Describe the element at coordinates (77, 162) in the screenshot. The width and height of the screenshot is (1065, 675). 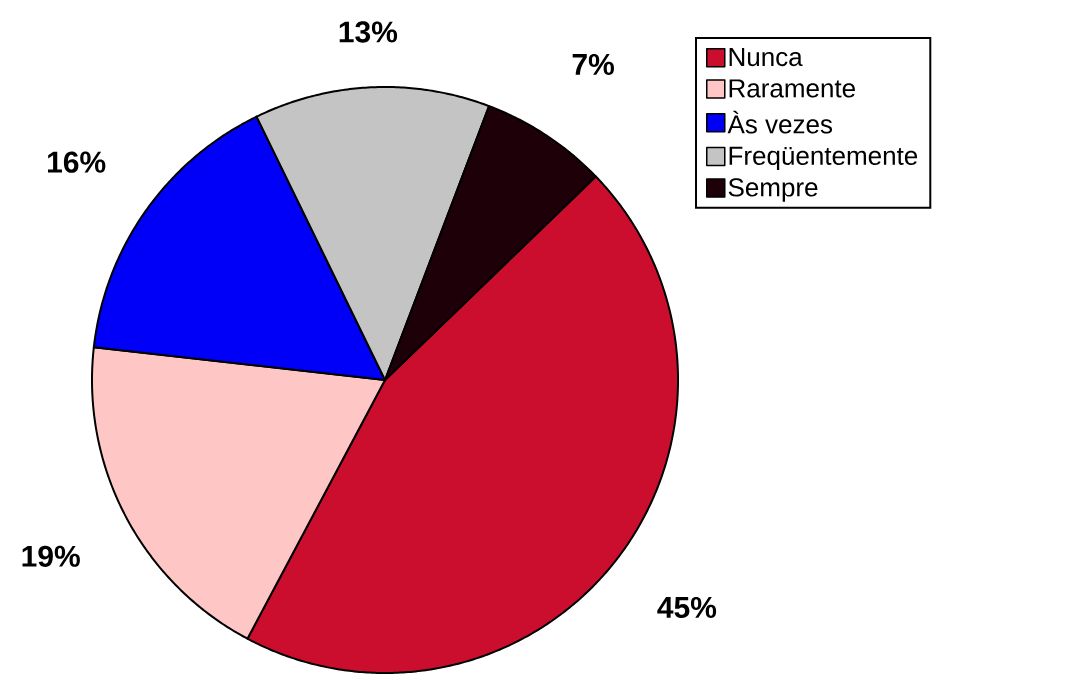
I see `data-label: 16%` at that location.